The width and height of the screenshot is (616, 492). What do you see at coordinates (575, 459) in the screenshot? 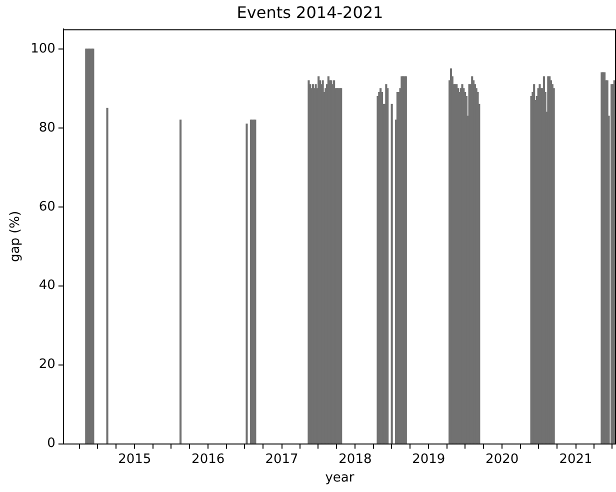
I see `x-tick-label: 2021` at bounding box center [575, 459].